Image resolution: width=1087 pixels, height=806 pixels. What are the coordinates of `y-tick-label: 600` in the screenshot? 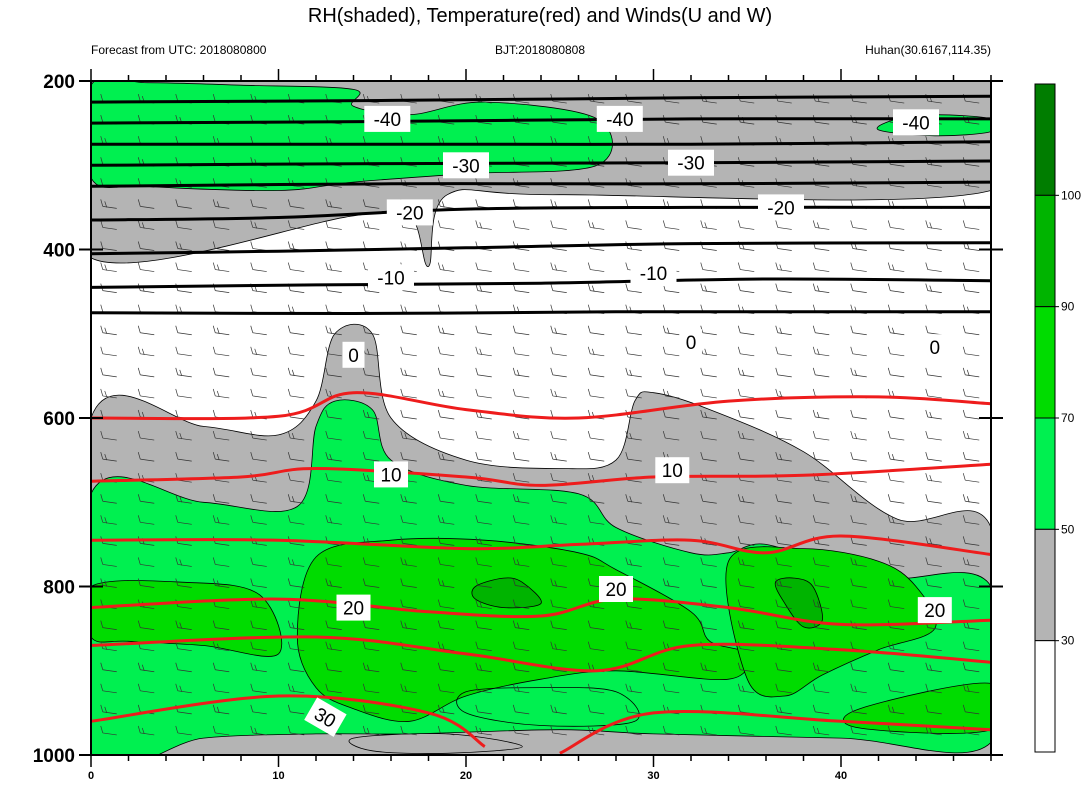 It's located at (59, 419).